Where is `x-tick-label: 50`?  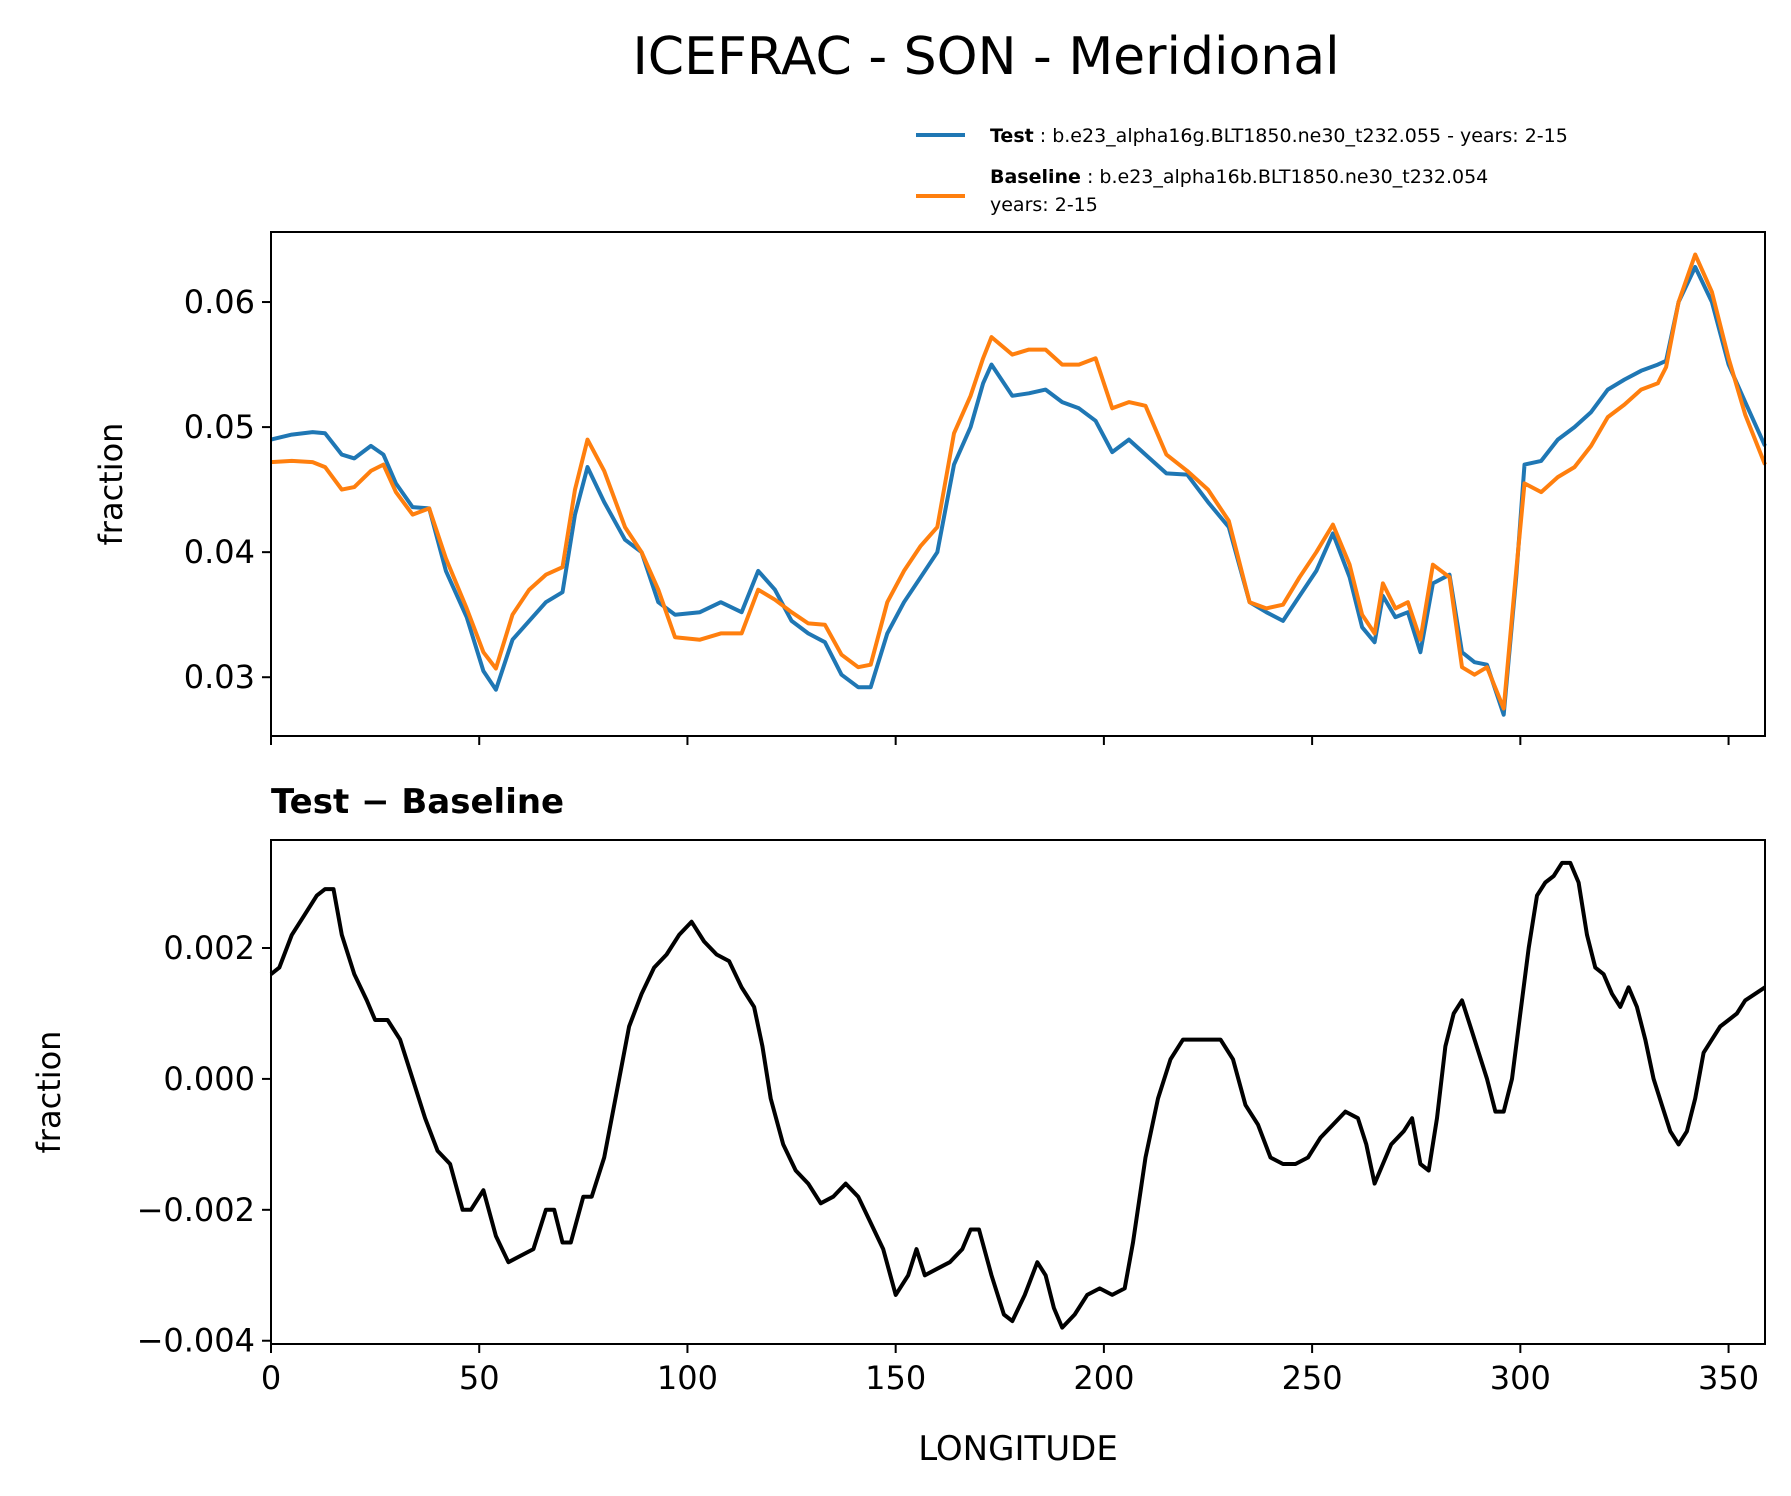
x-tick-label: 50 is located at coordinates (479, 1378).